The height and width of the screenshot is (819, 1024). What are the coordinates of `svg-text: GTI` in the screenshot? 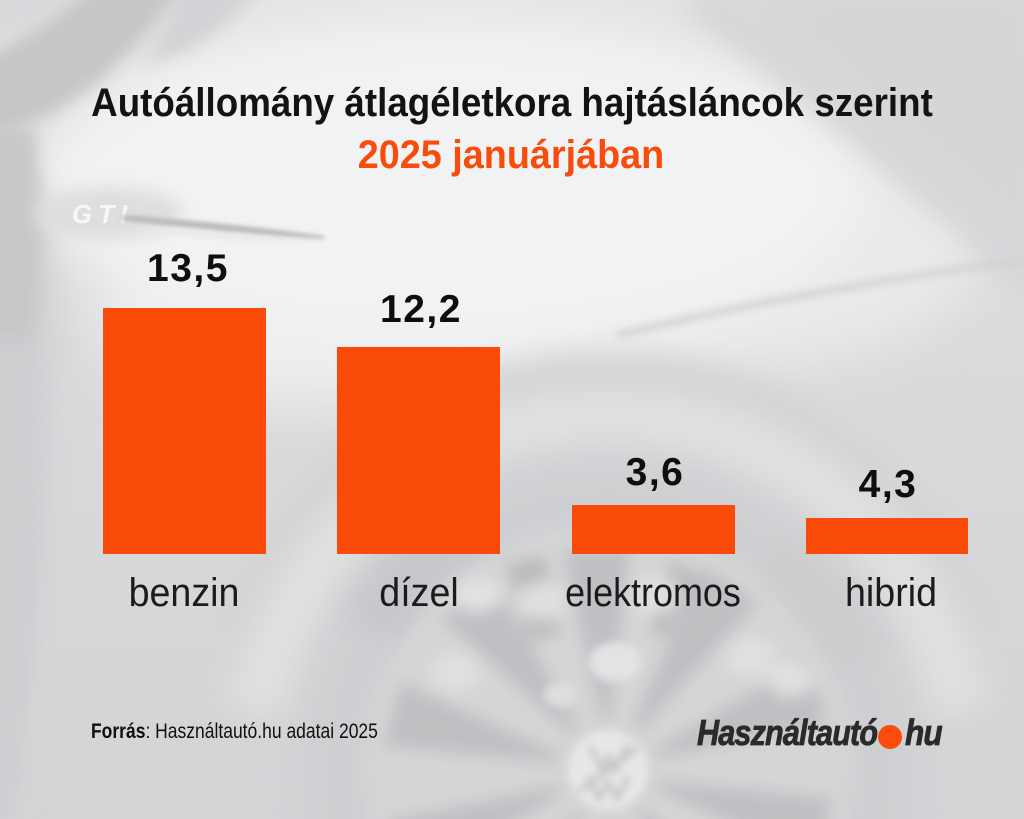 It's located at (102, 214).